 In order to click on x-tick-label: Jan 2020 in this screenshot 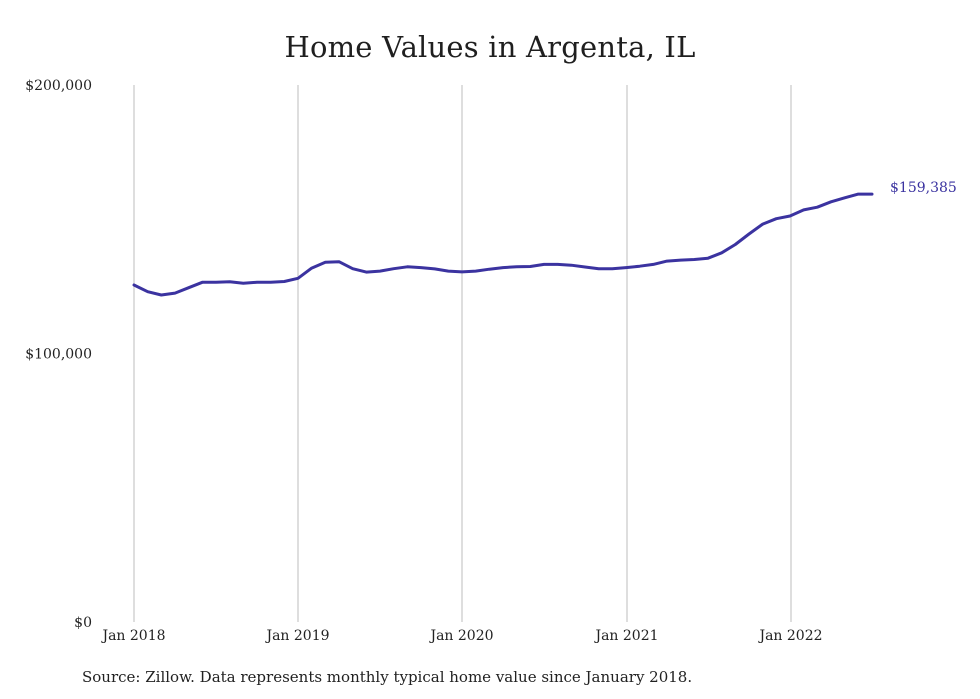, I will do `click(460, 636)`.